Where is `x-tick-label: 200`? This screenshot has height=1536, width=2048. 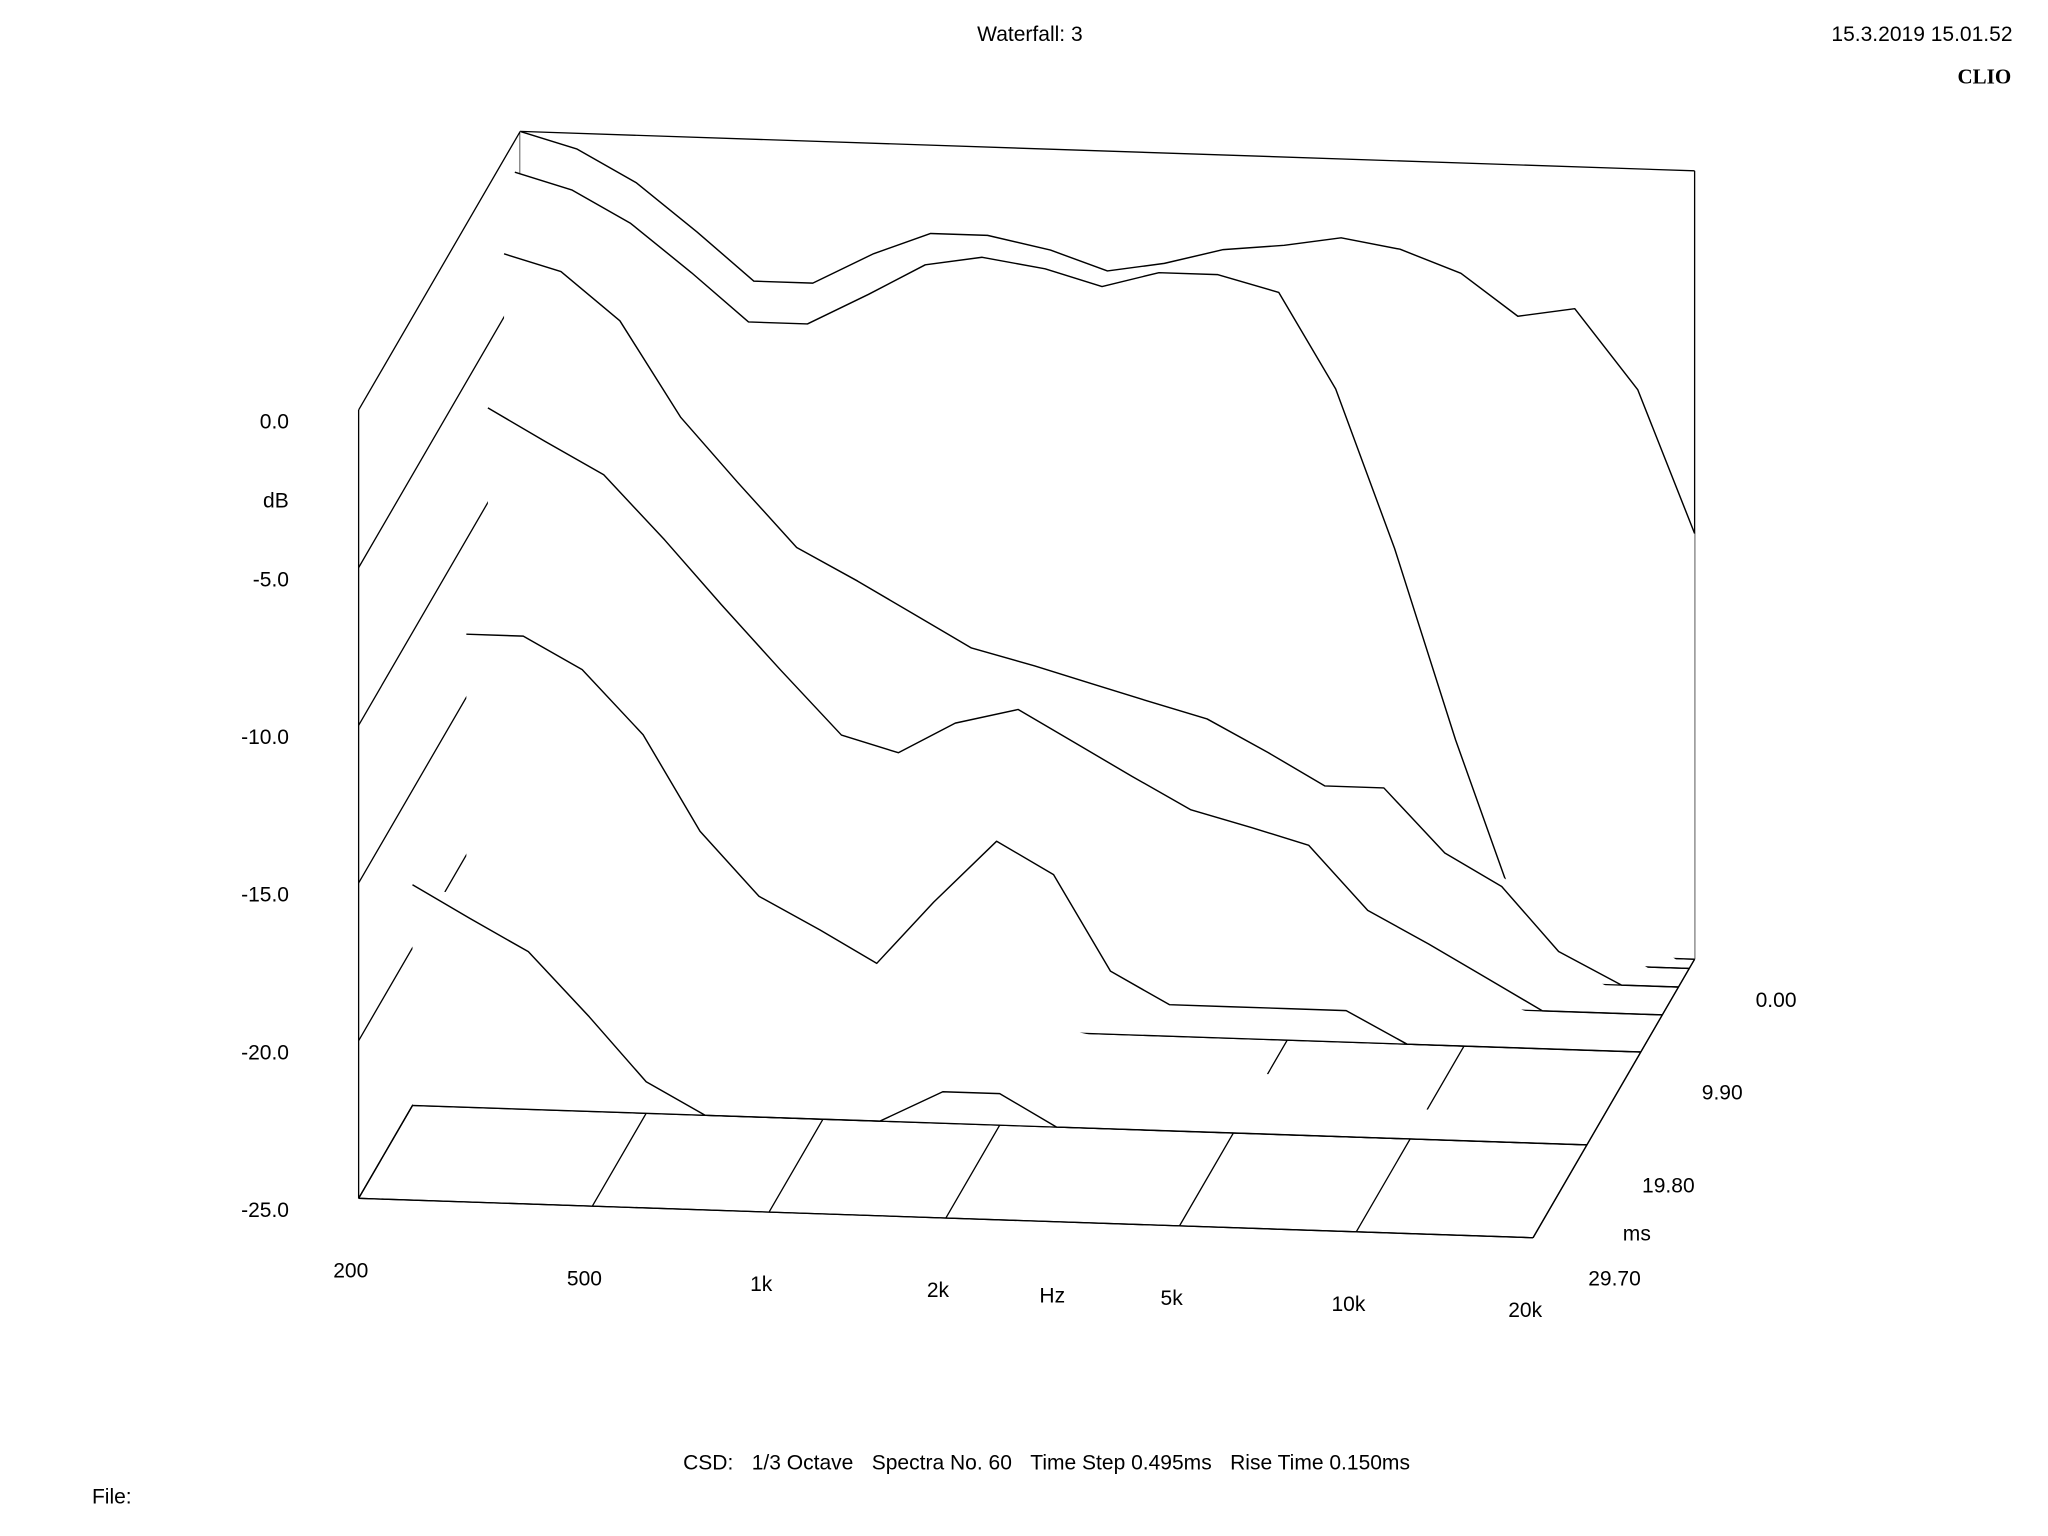
x-tick-label: 200 is located at coordinates (350, 1270).